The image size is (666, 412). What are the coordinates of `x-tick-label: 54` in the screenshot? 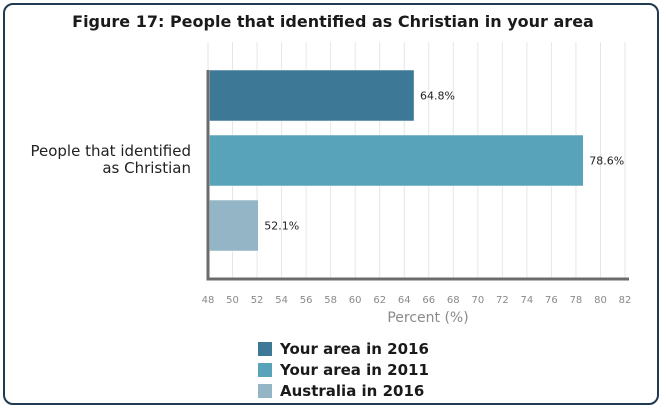 It's located at (281, 300).